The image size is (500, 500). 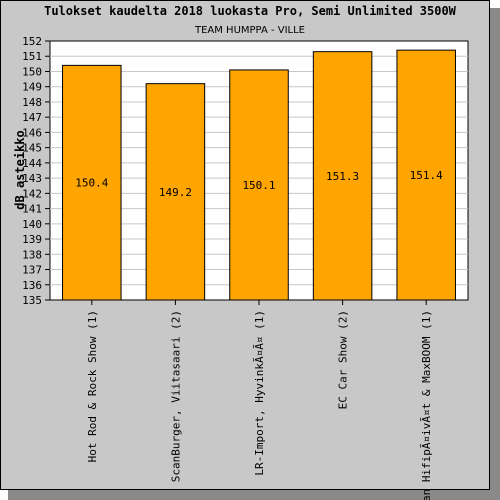 I want to click on y-tick-label: 145, so click(x=32, y=148).